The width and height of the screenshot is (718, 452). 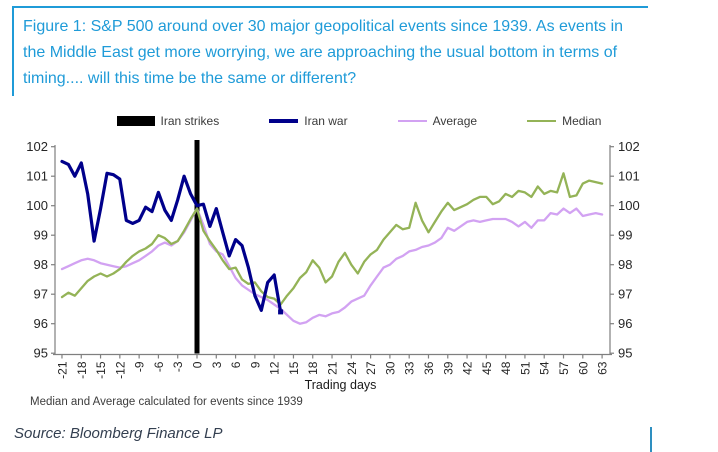 I want to click on legend-label: Iran war, so click(x=326, y=121).